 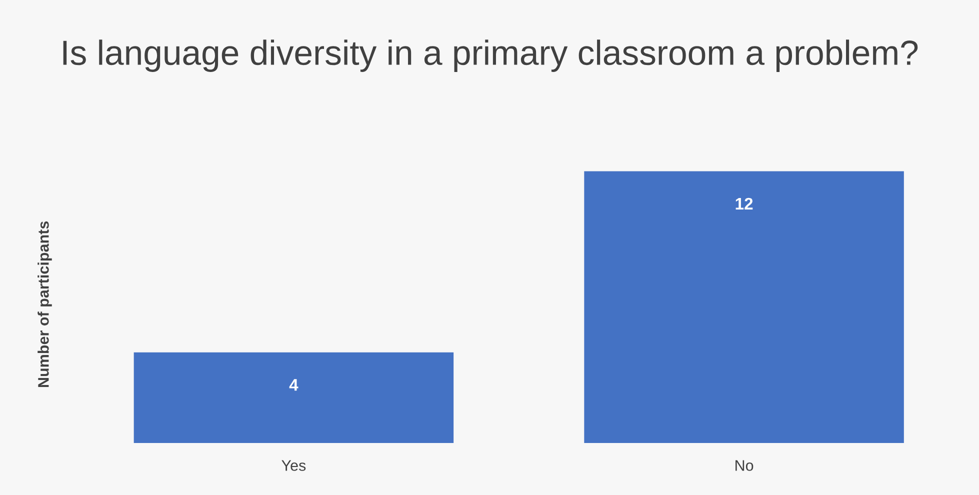 I want to click on data-label: 12, so click(x=744, y=204).